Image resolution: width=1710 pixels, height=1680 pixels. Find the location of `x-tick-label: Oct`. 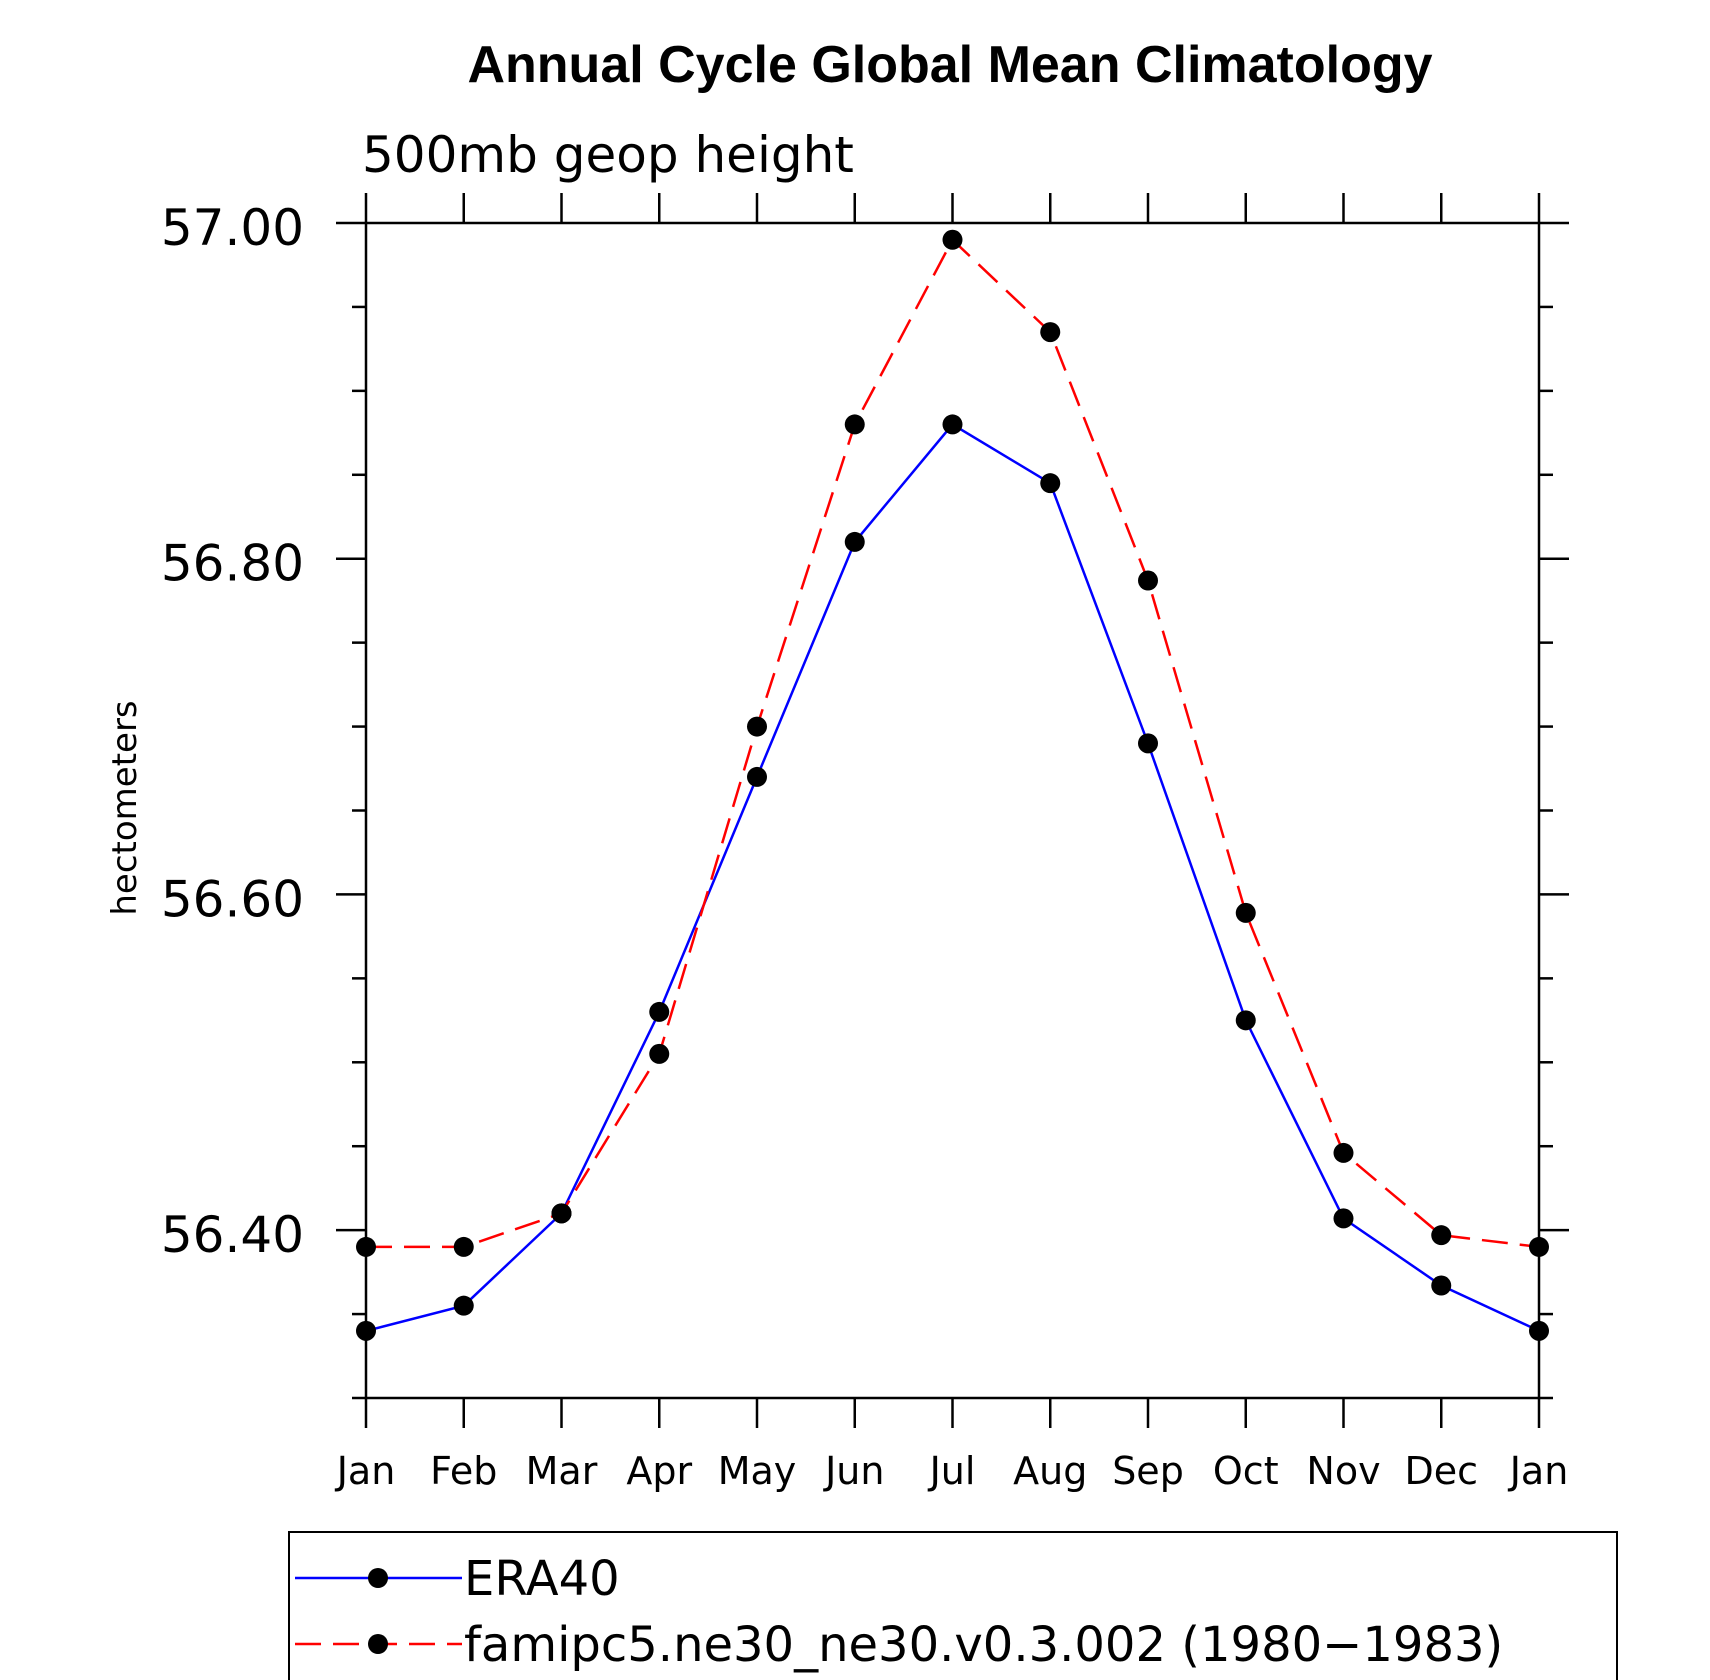

x-tick-label: Oct is located at coordinates (1246, 1471).